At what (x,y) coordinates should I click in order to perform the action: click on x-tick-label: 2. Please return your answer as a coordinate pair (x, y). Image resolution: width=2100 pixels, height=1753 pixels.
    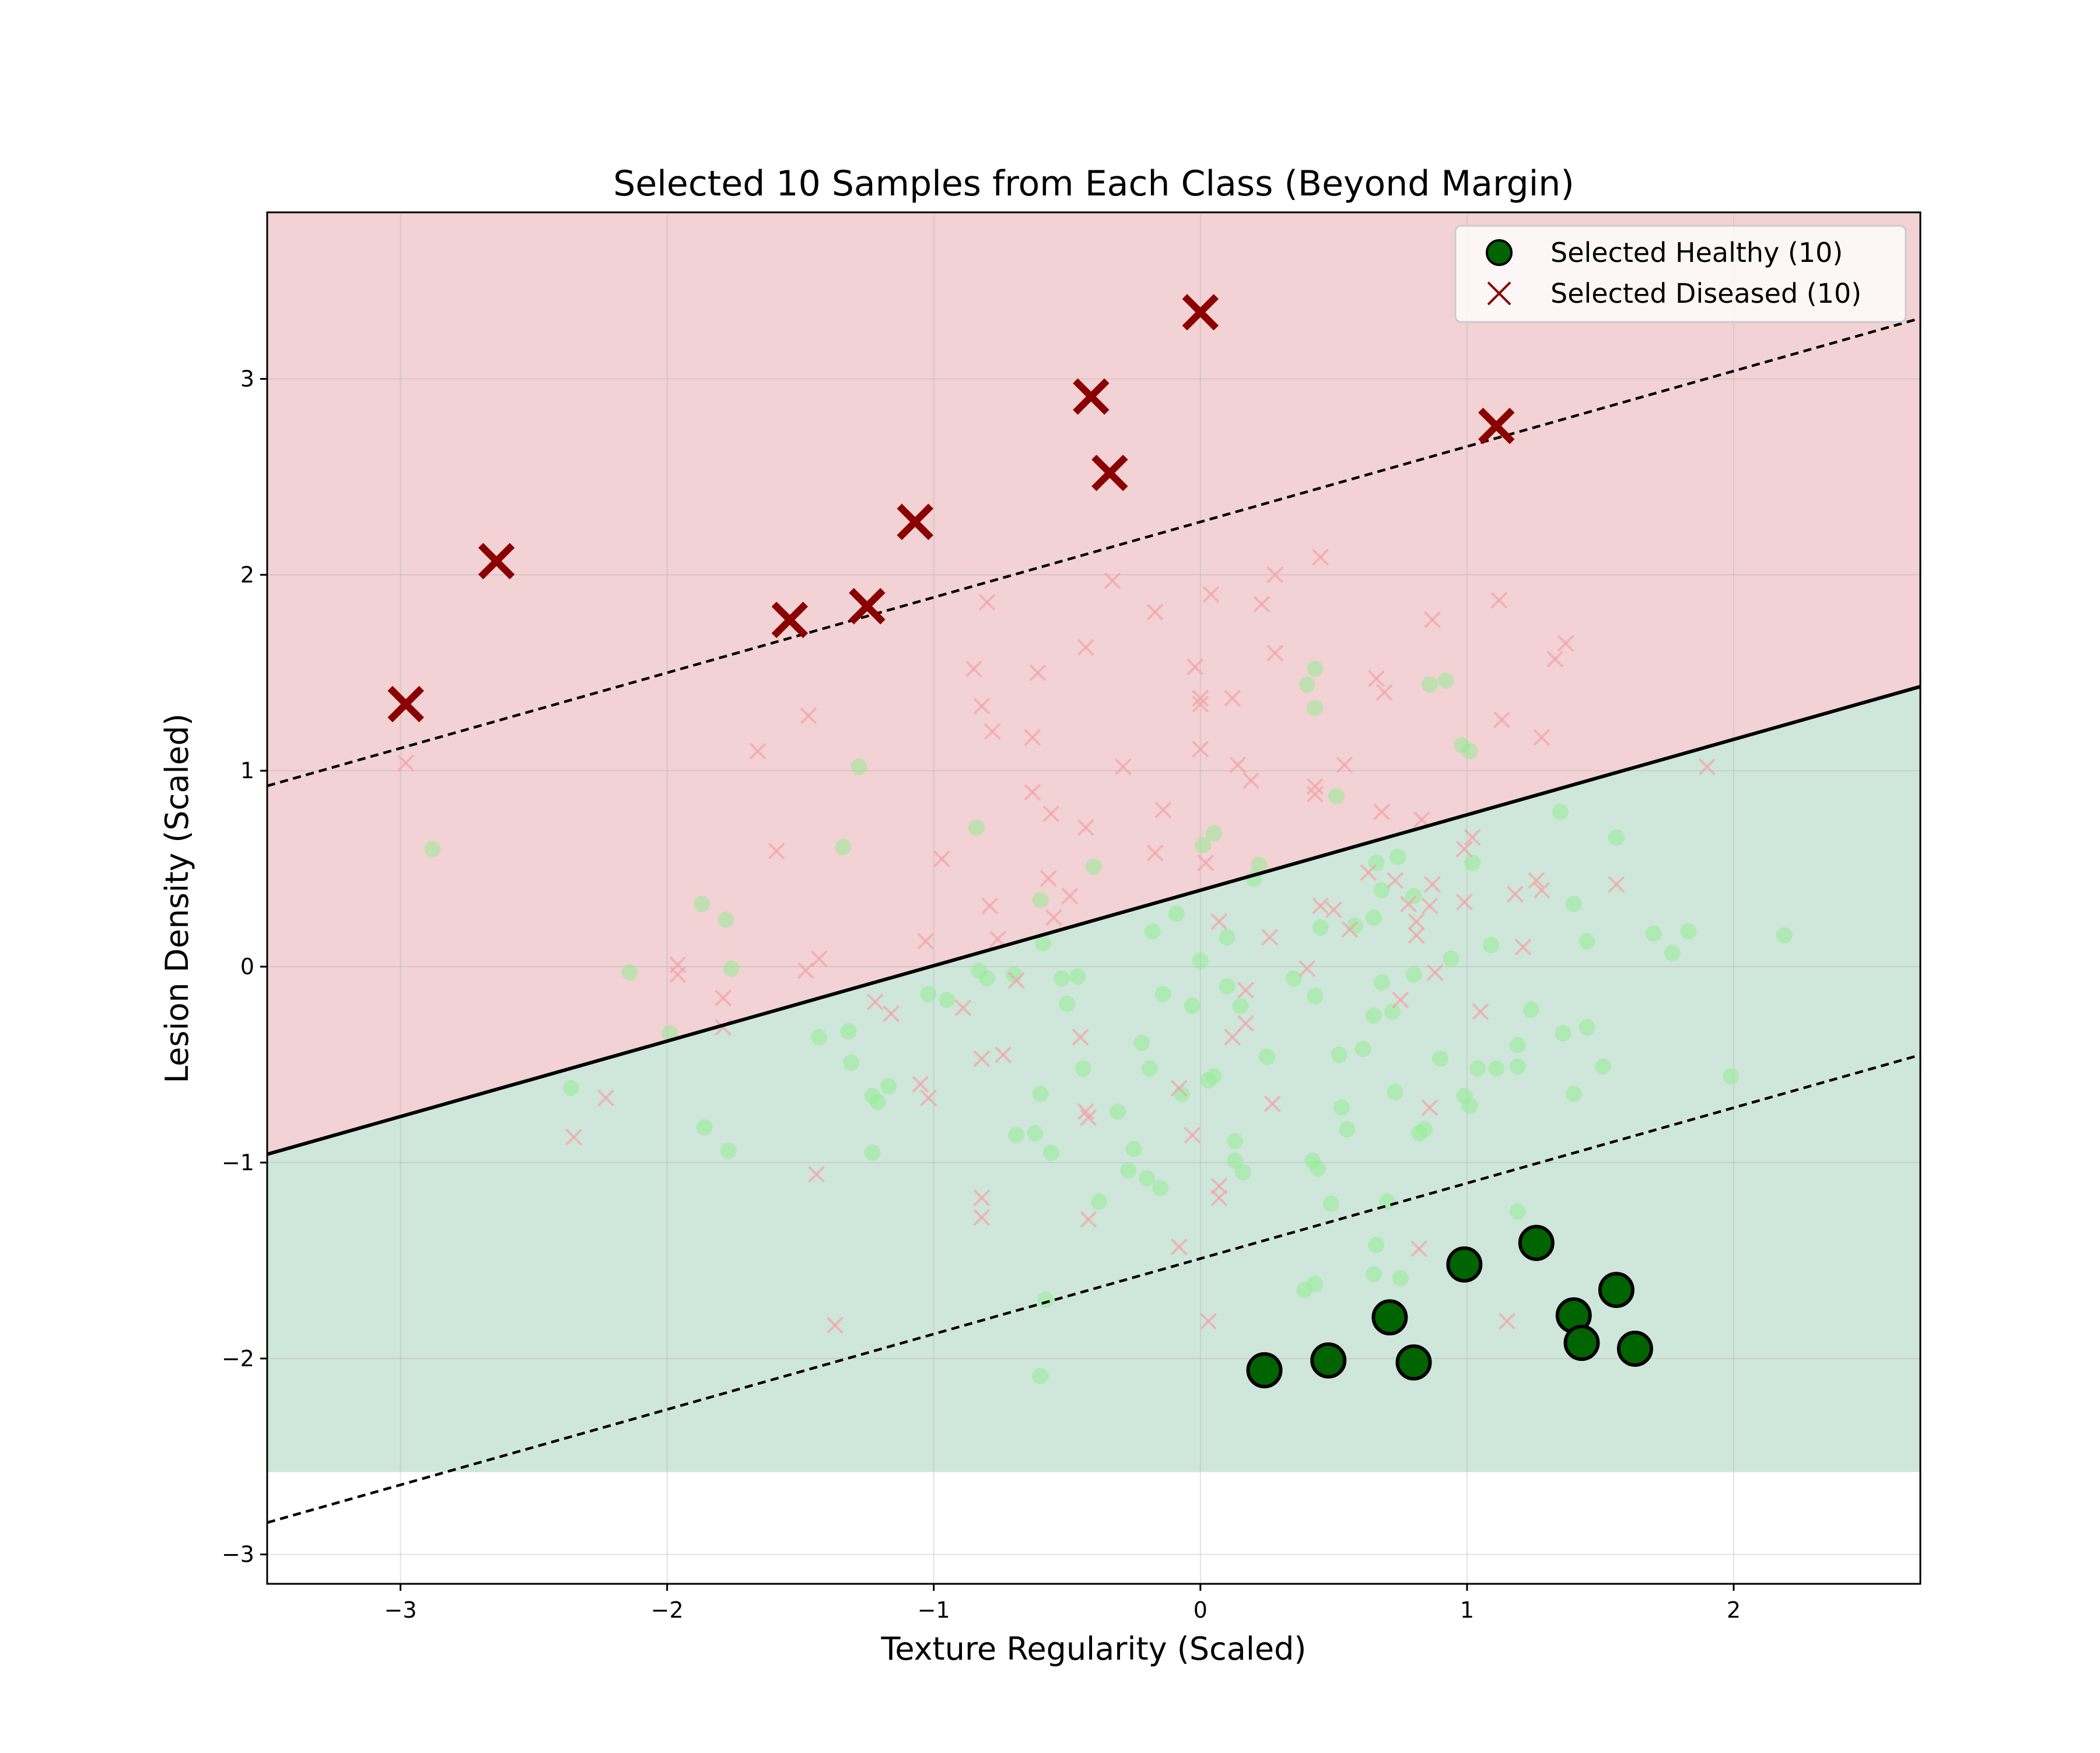
    Looking at the image, I should click on (1734, 1610).